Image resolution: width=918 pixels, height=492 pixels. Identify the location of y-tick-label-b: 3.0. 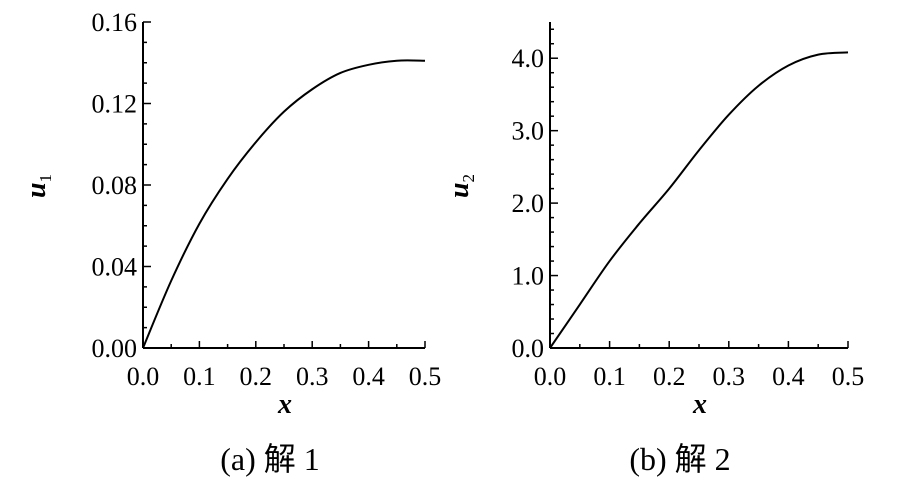
(528, 131).